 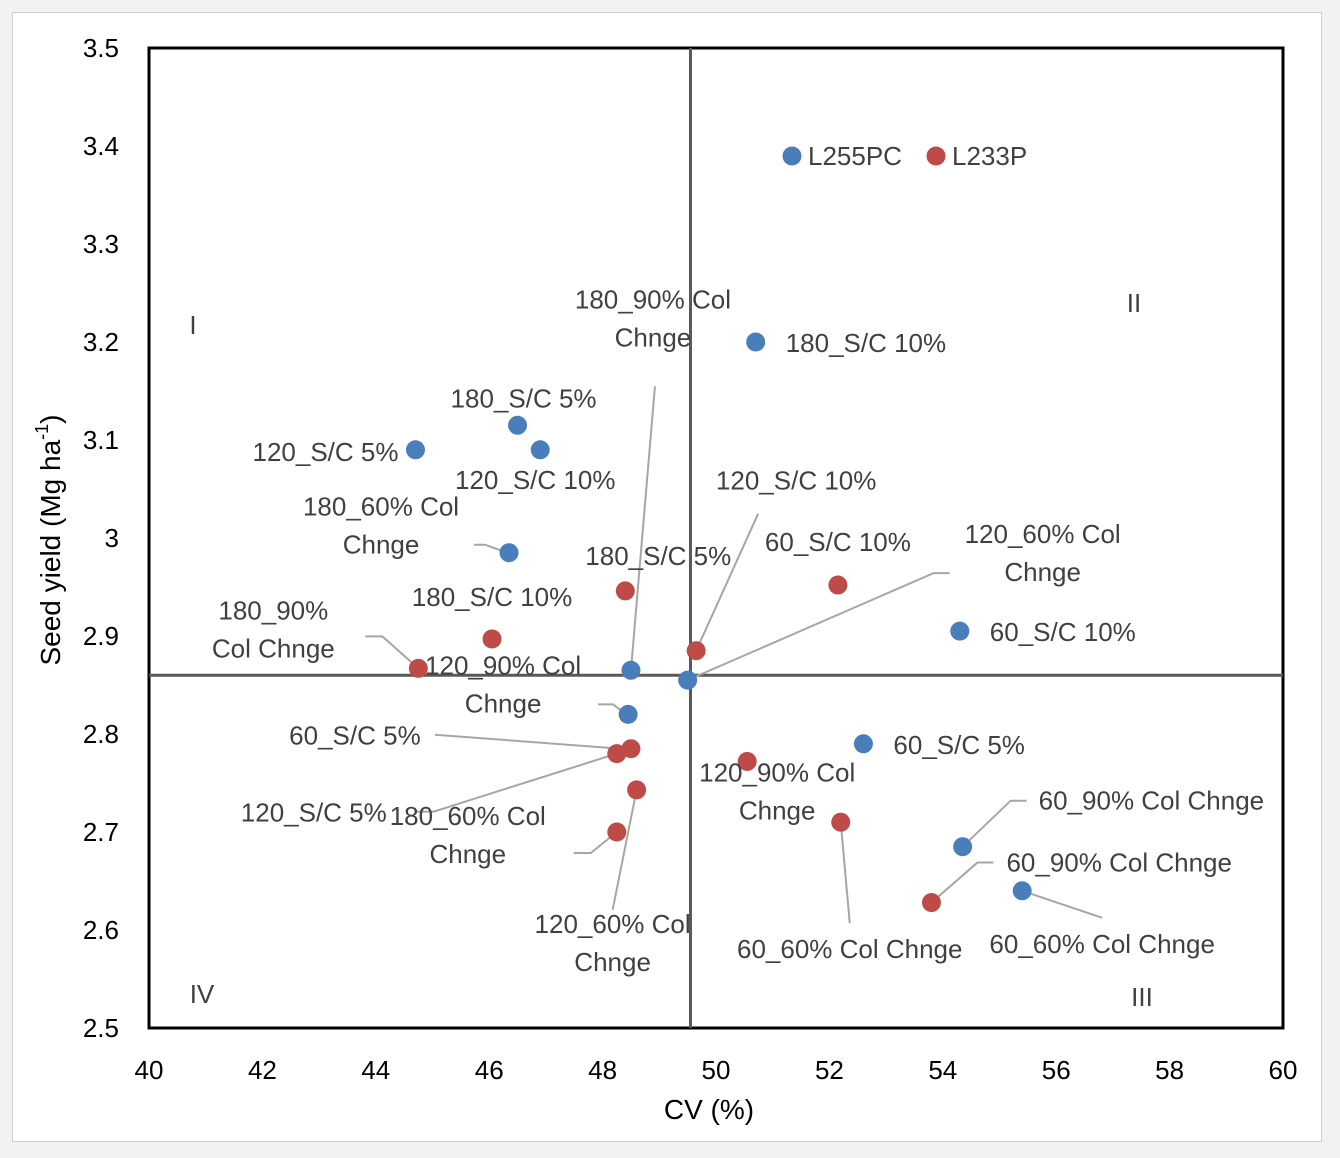 What do you see at coordinates (829, 1070) in the screenshot?
I see `x-tick-label: 52` at bounding box center [829, 1070].